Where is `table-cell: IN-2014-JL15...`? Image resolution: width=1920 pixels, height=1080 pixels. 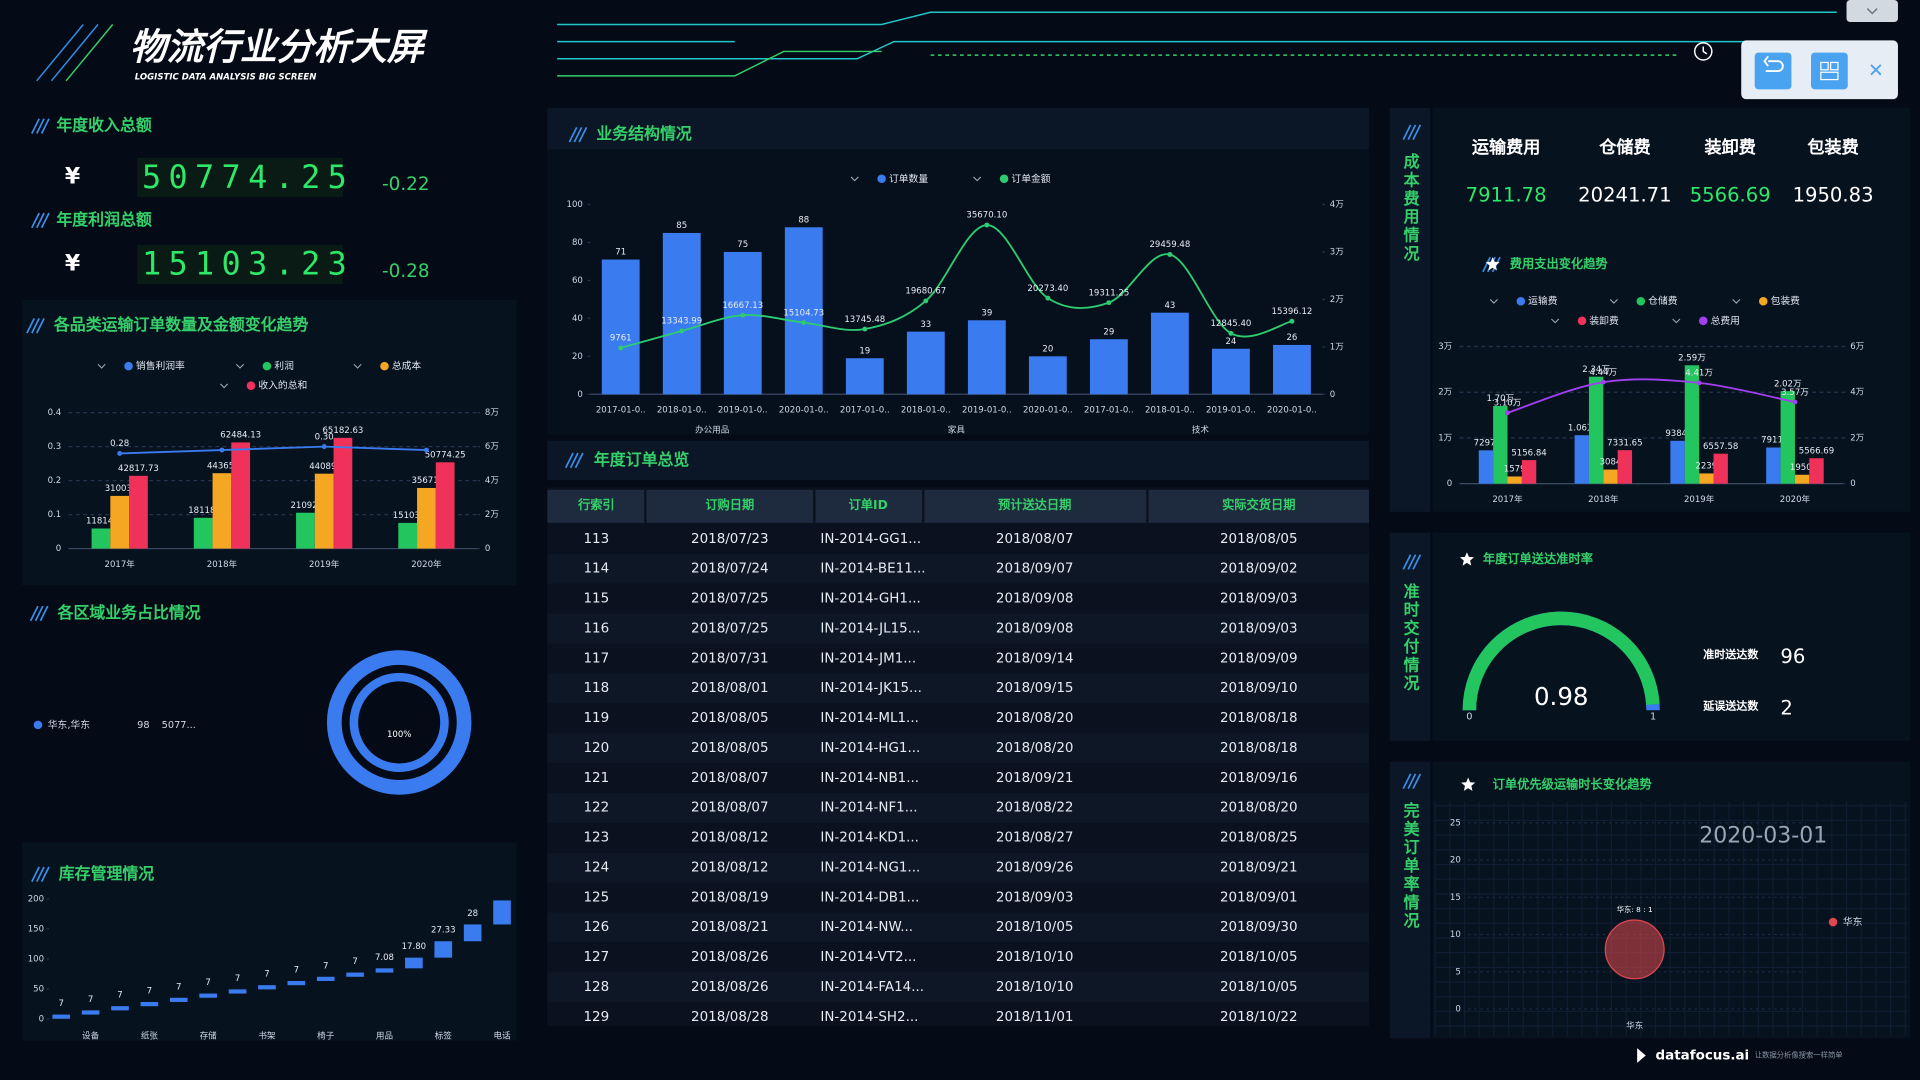 table-cell: IN-2014-JL15... is located at coordinates (870, 628).